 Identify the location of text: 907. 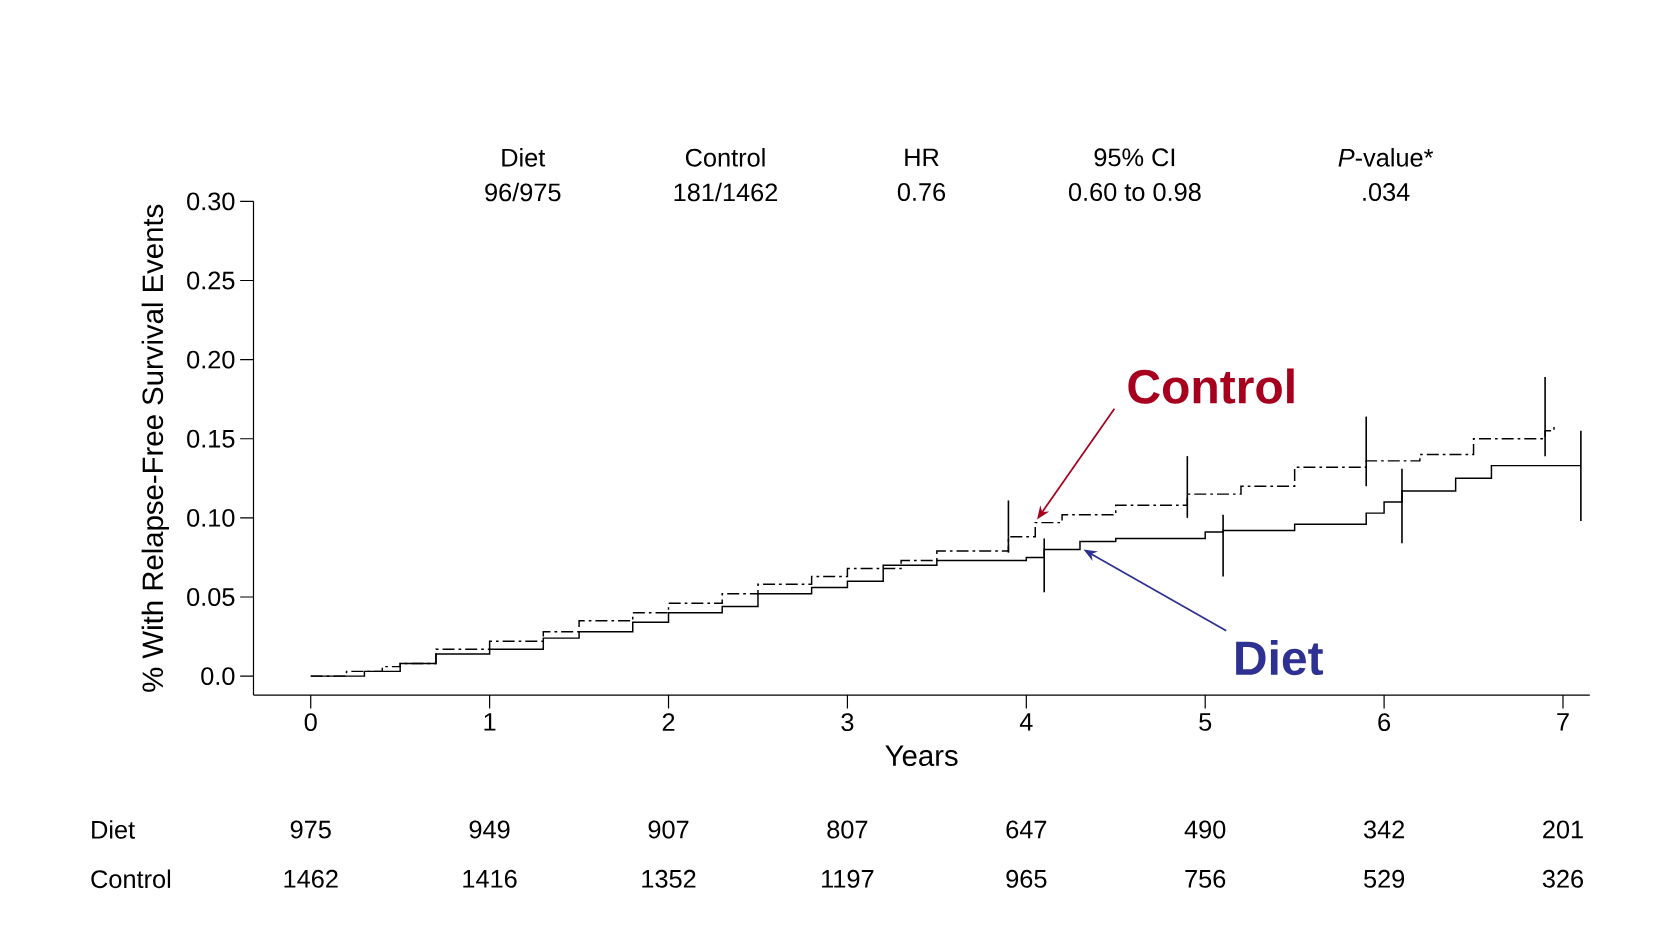
(668, 829).